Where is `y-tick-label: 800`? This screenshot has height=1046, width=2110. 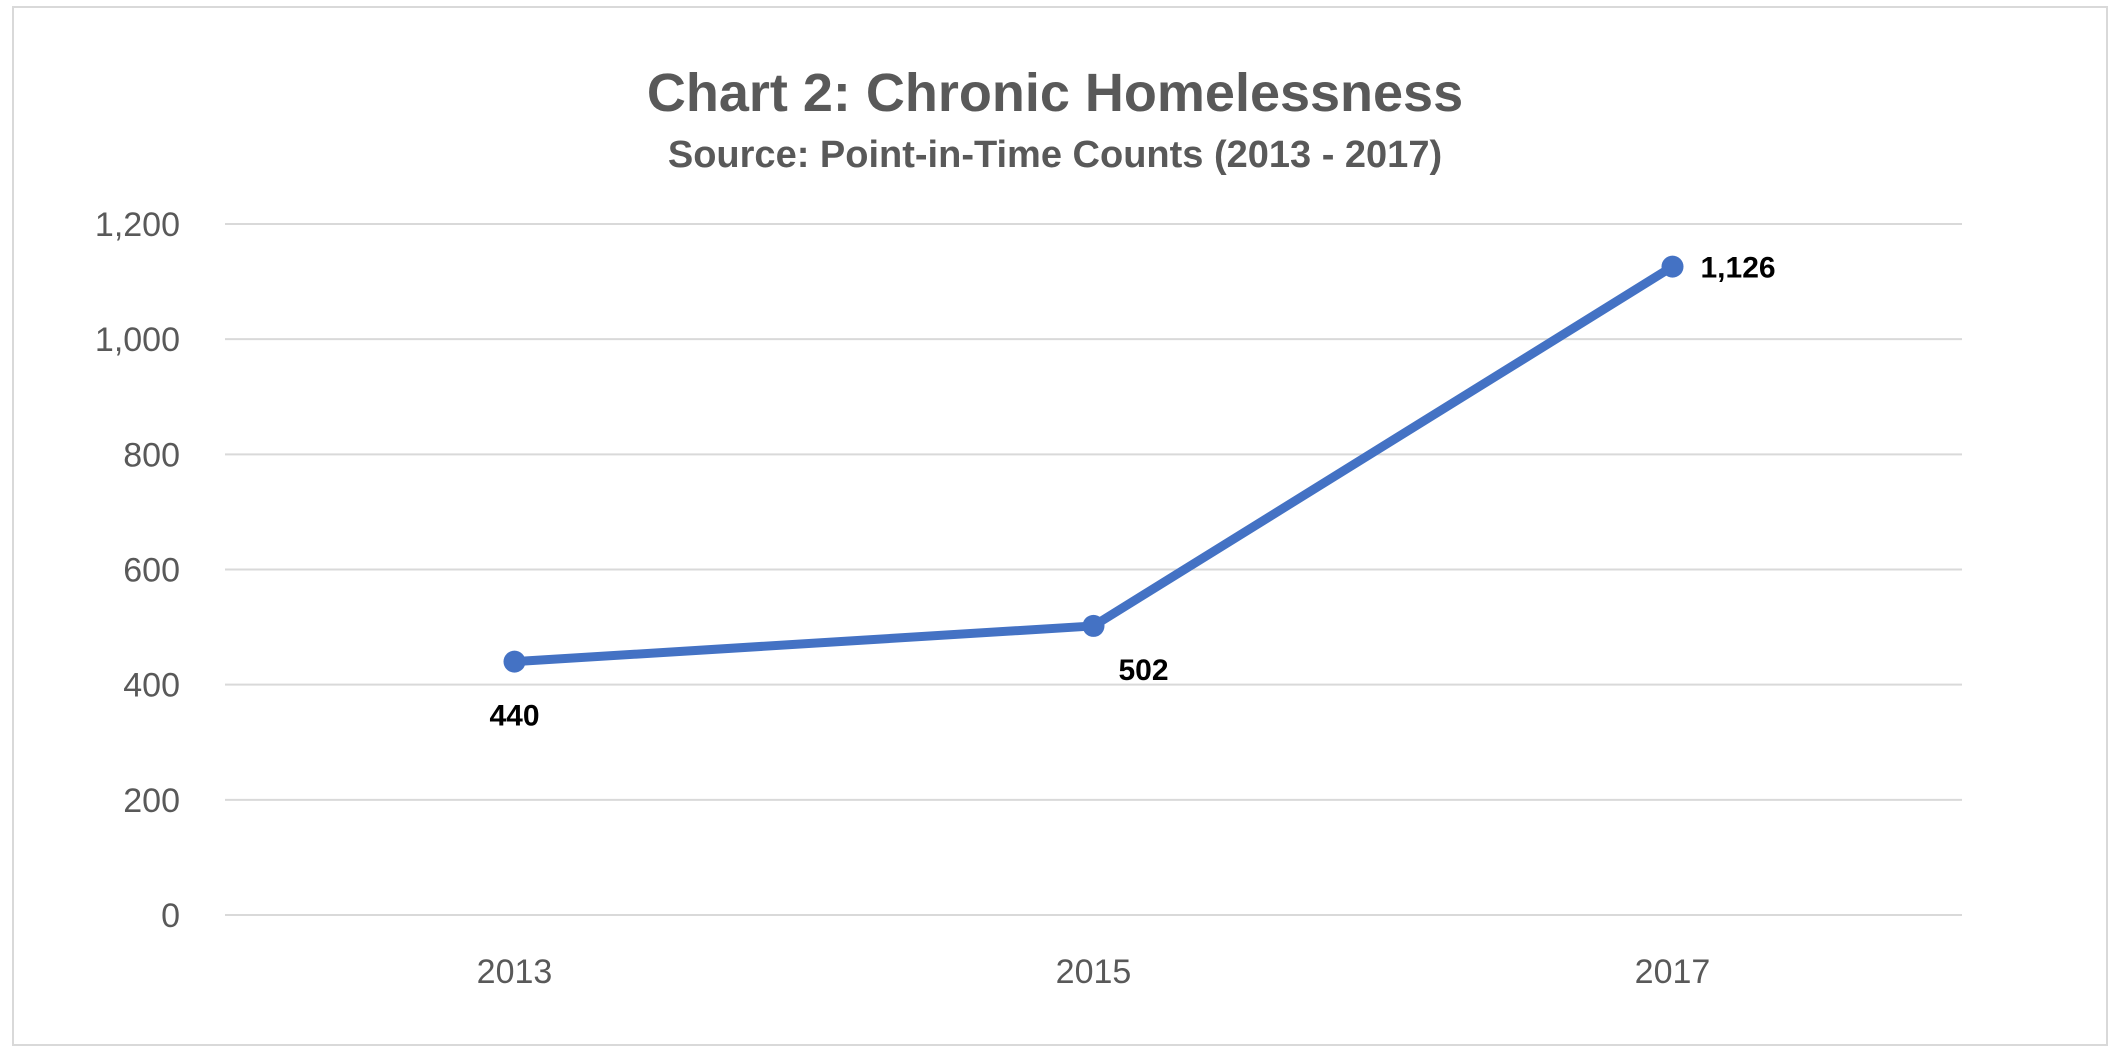 y-tick-label: 800 is located at coordinates (151, 455).